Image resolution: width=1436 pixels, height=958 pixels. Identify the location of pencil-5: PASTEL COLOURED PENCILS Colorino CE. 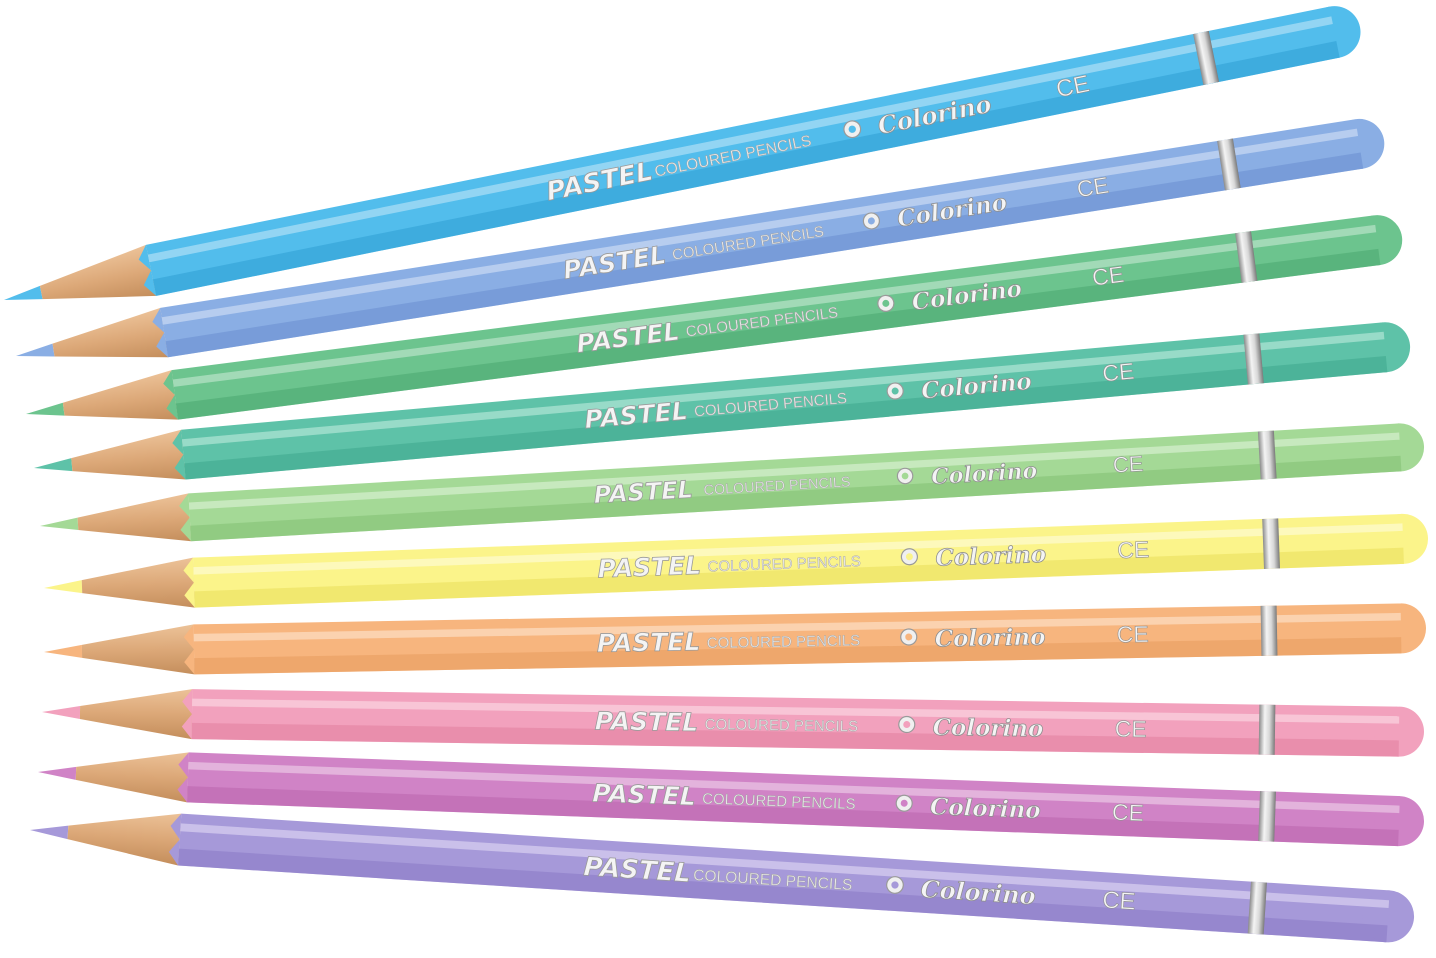
(732, 482).